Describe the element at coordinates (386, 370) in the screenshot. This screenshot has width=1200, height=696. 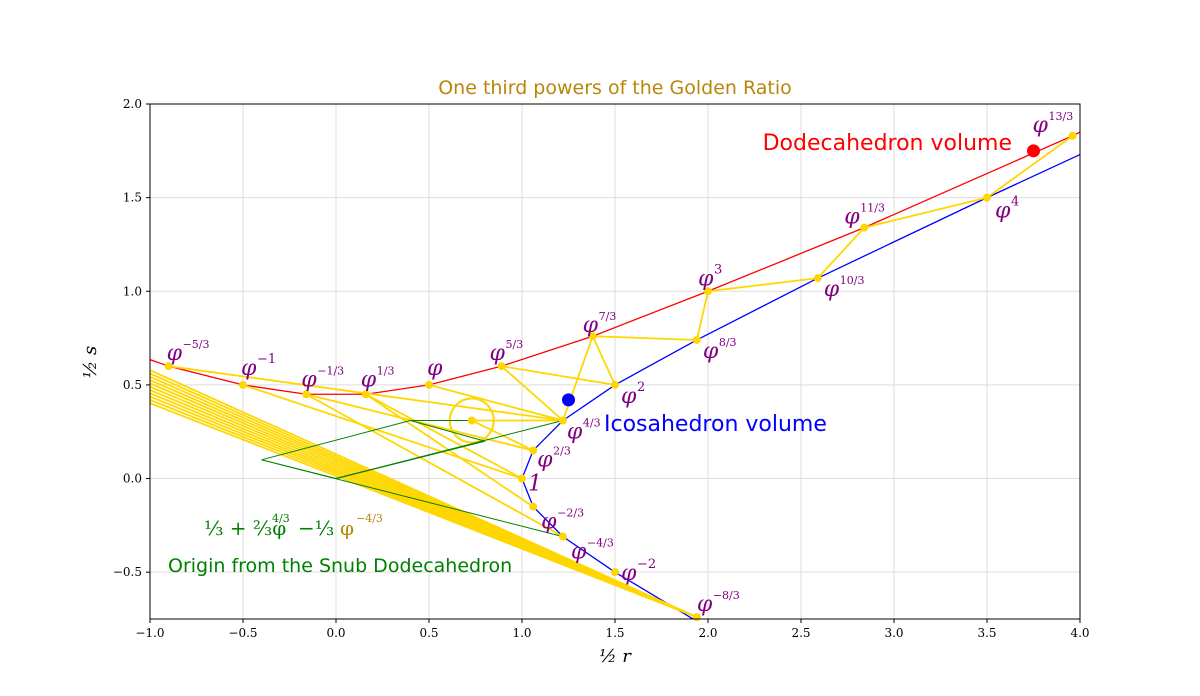
I see `phi-exponent: 1/3` at that location.